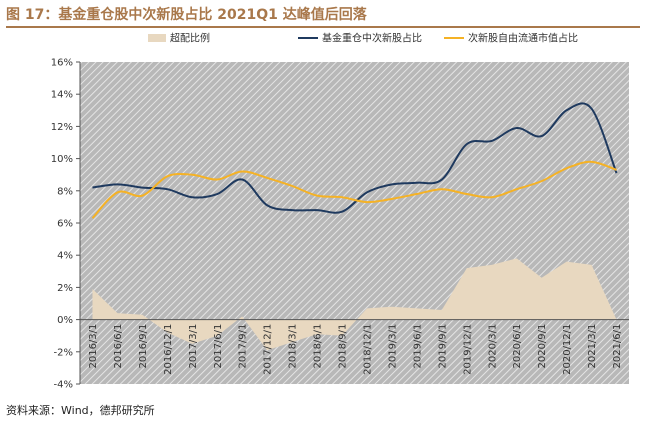 The height and width of the screenshot is (421, 646). I want to click on x-tick-label: 2020/6/1, so click(517, 346).